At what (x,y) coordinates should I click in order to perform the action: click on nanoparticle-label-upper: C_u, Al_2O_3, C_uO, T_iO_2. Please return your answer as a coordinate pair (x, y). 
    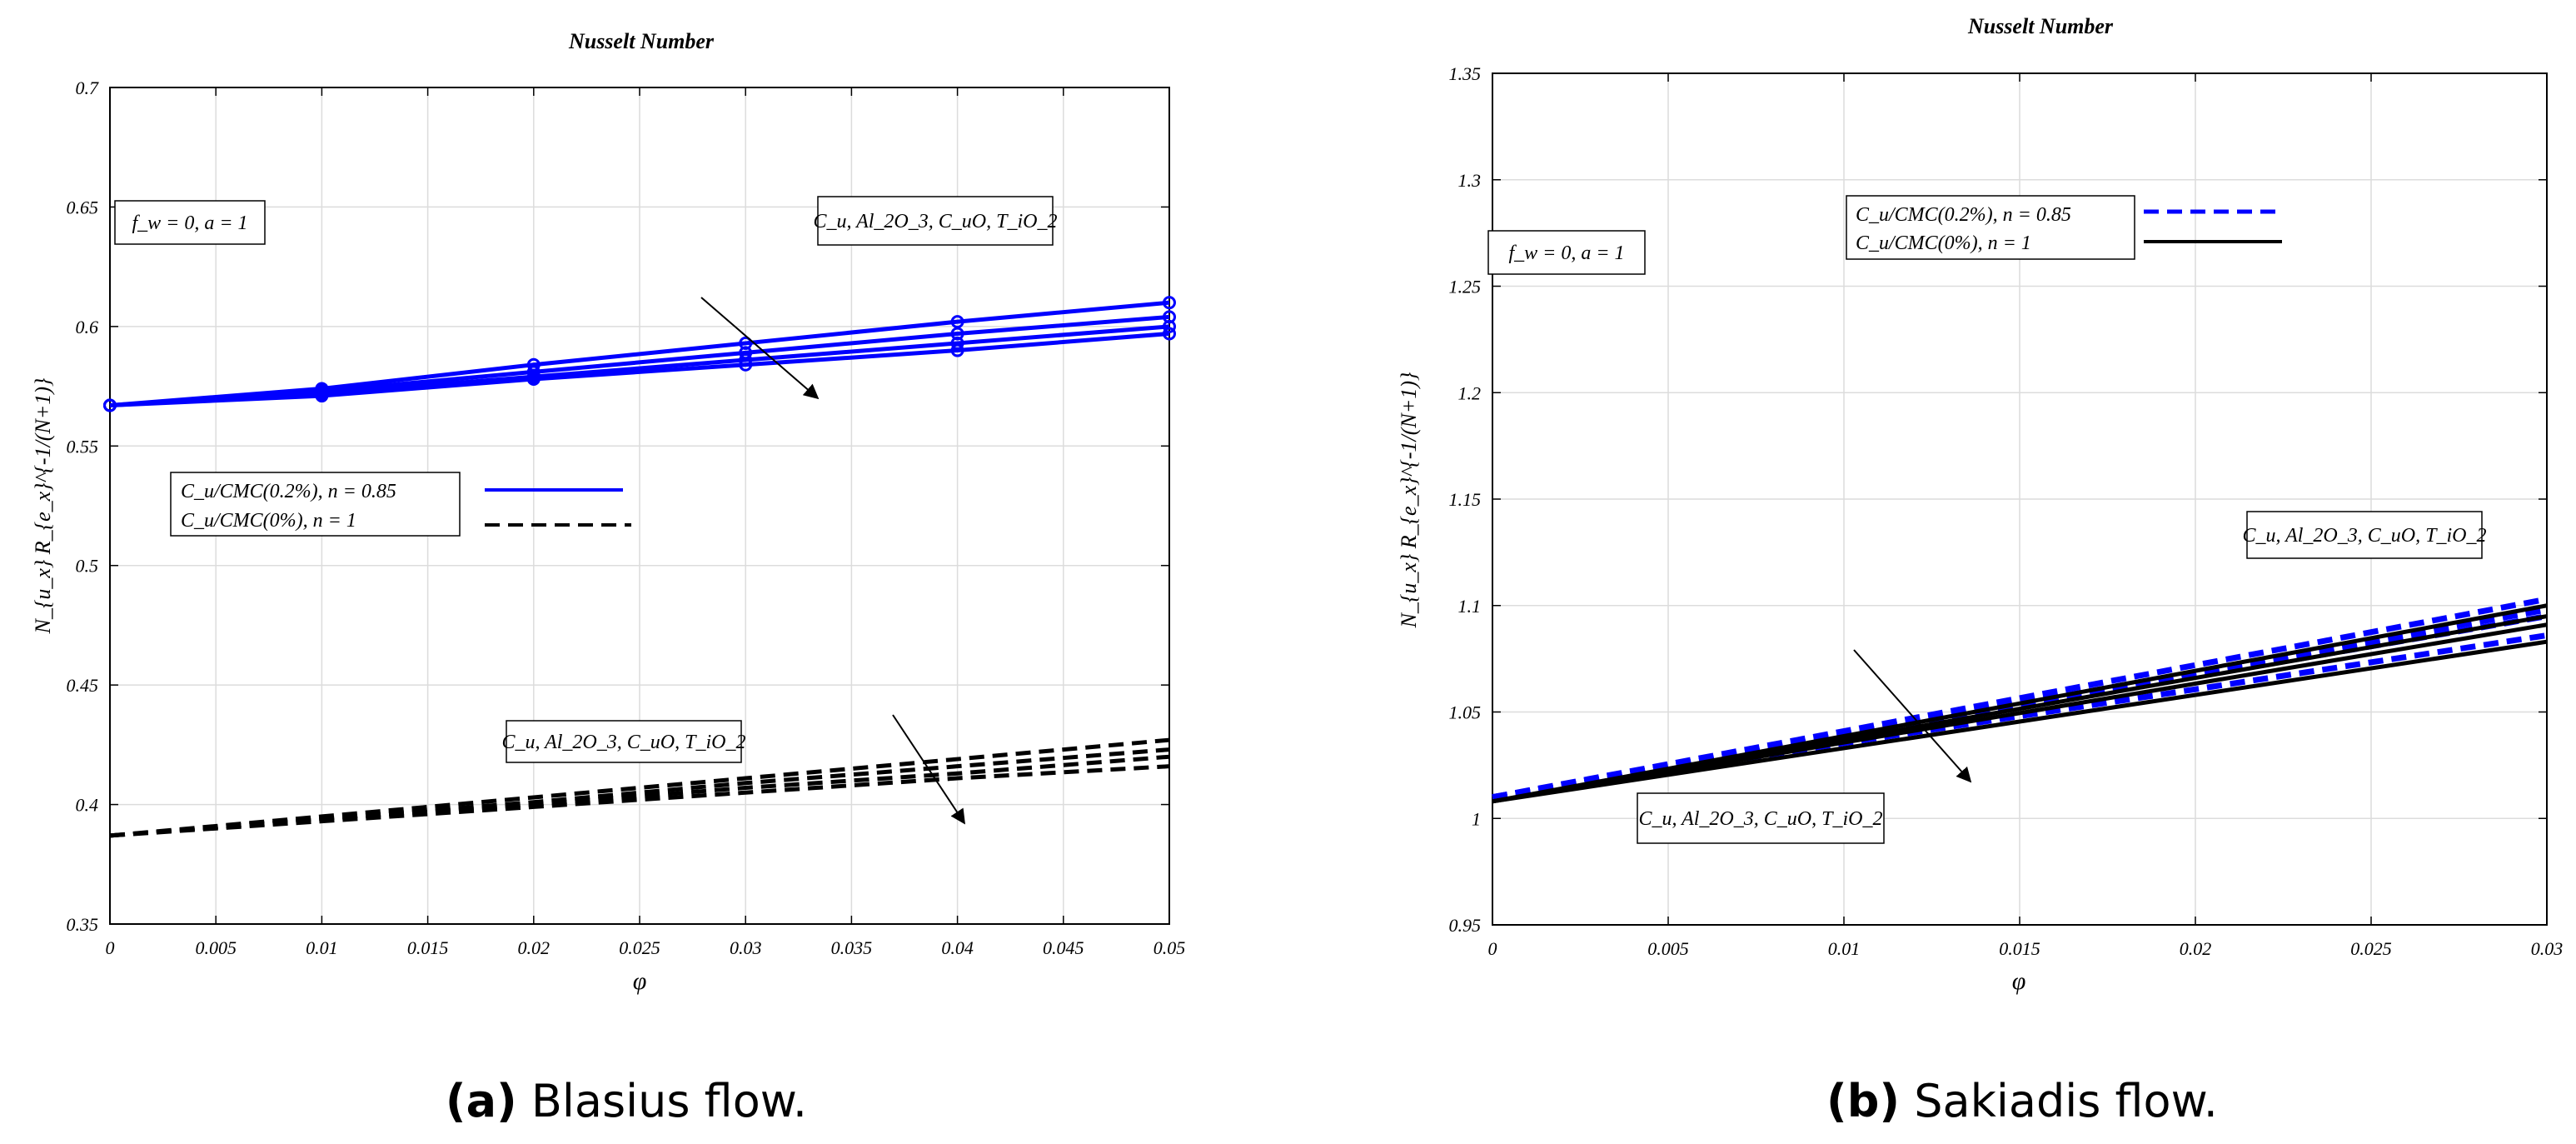
    Looking at the image, I should click on (2365, 535).